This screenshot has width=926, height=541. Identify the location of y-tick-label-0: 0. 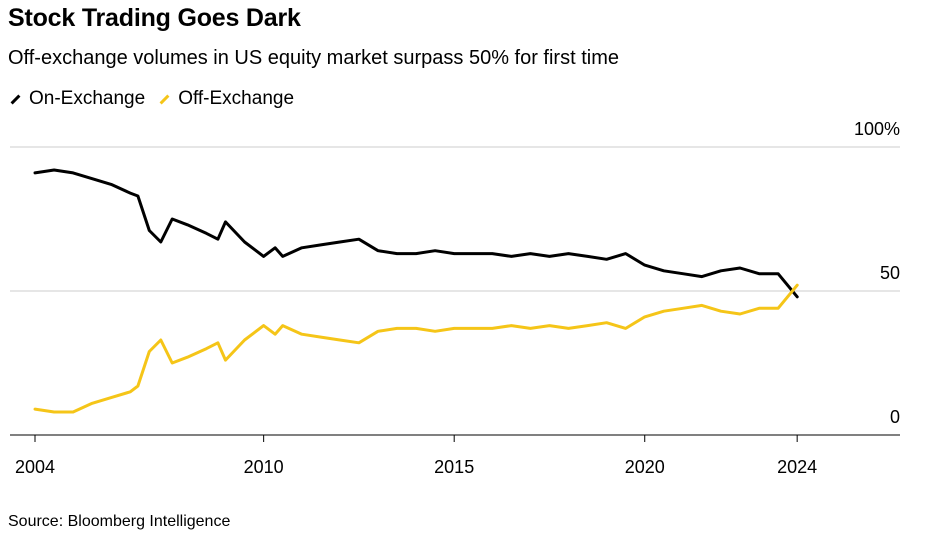
(895, 417).